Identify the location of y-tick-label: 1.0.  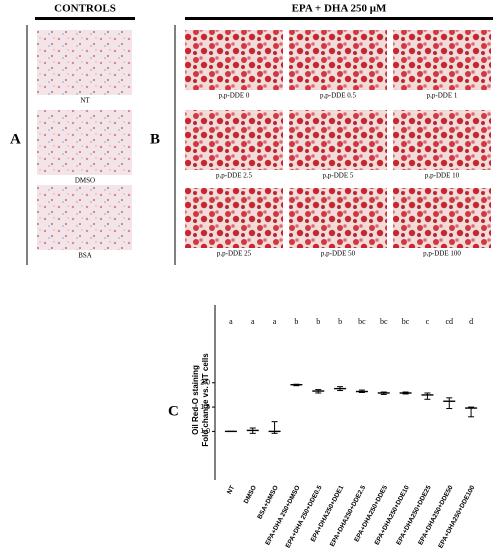
(205, 431).